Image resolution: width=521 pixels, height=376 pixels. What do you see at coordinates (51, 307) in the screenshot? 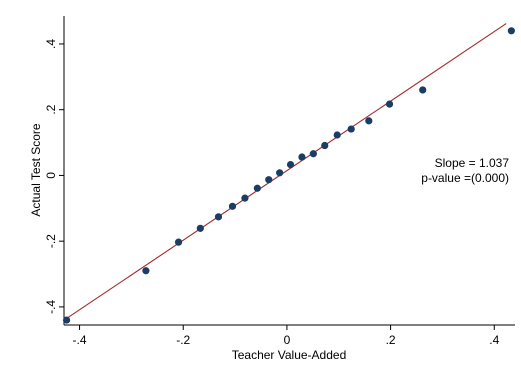
I see `y-tick-label: -.4` at bounding box center [51, 307].